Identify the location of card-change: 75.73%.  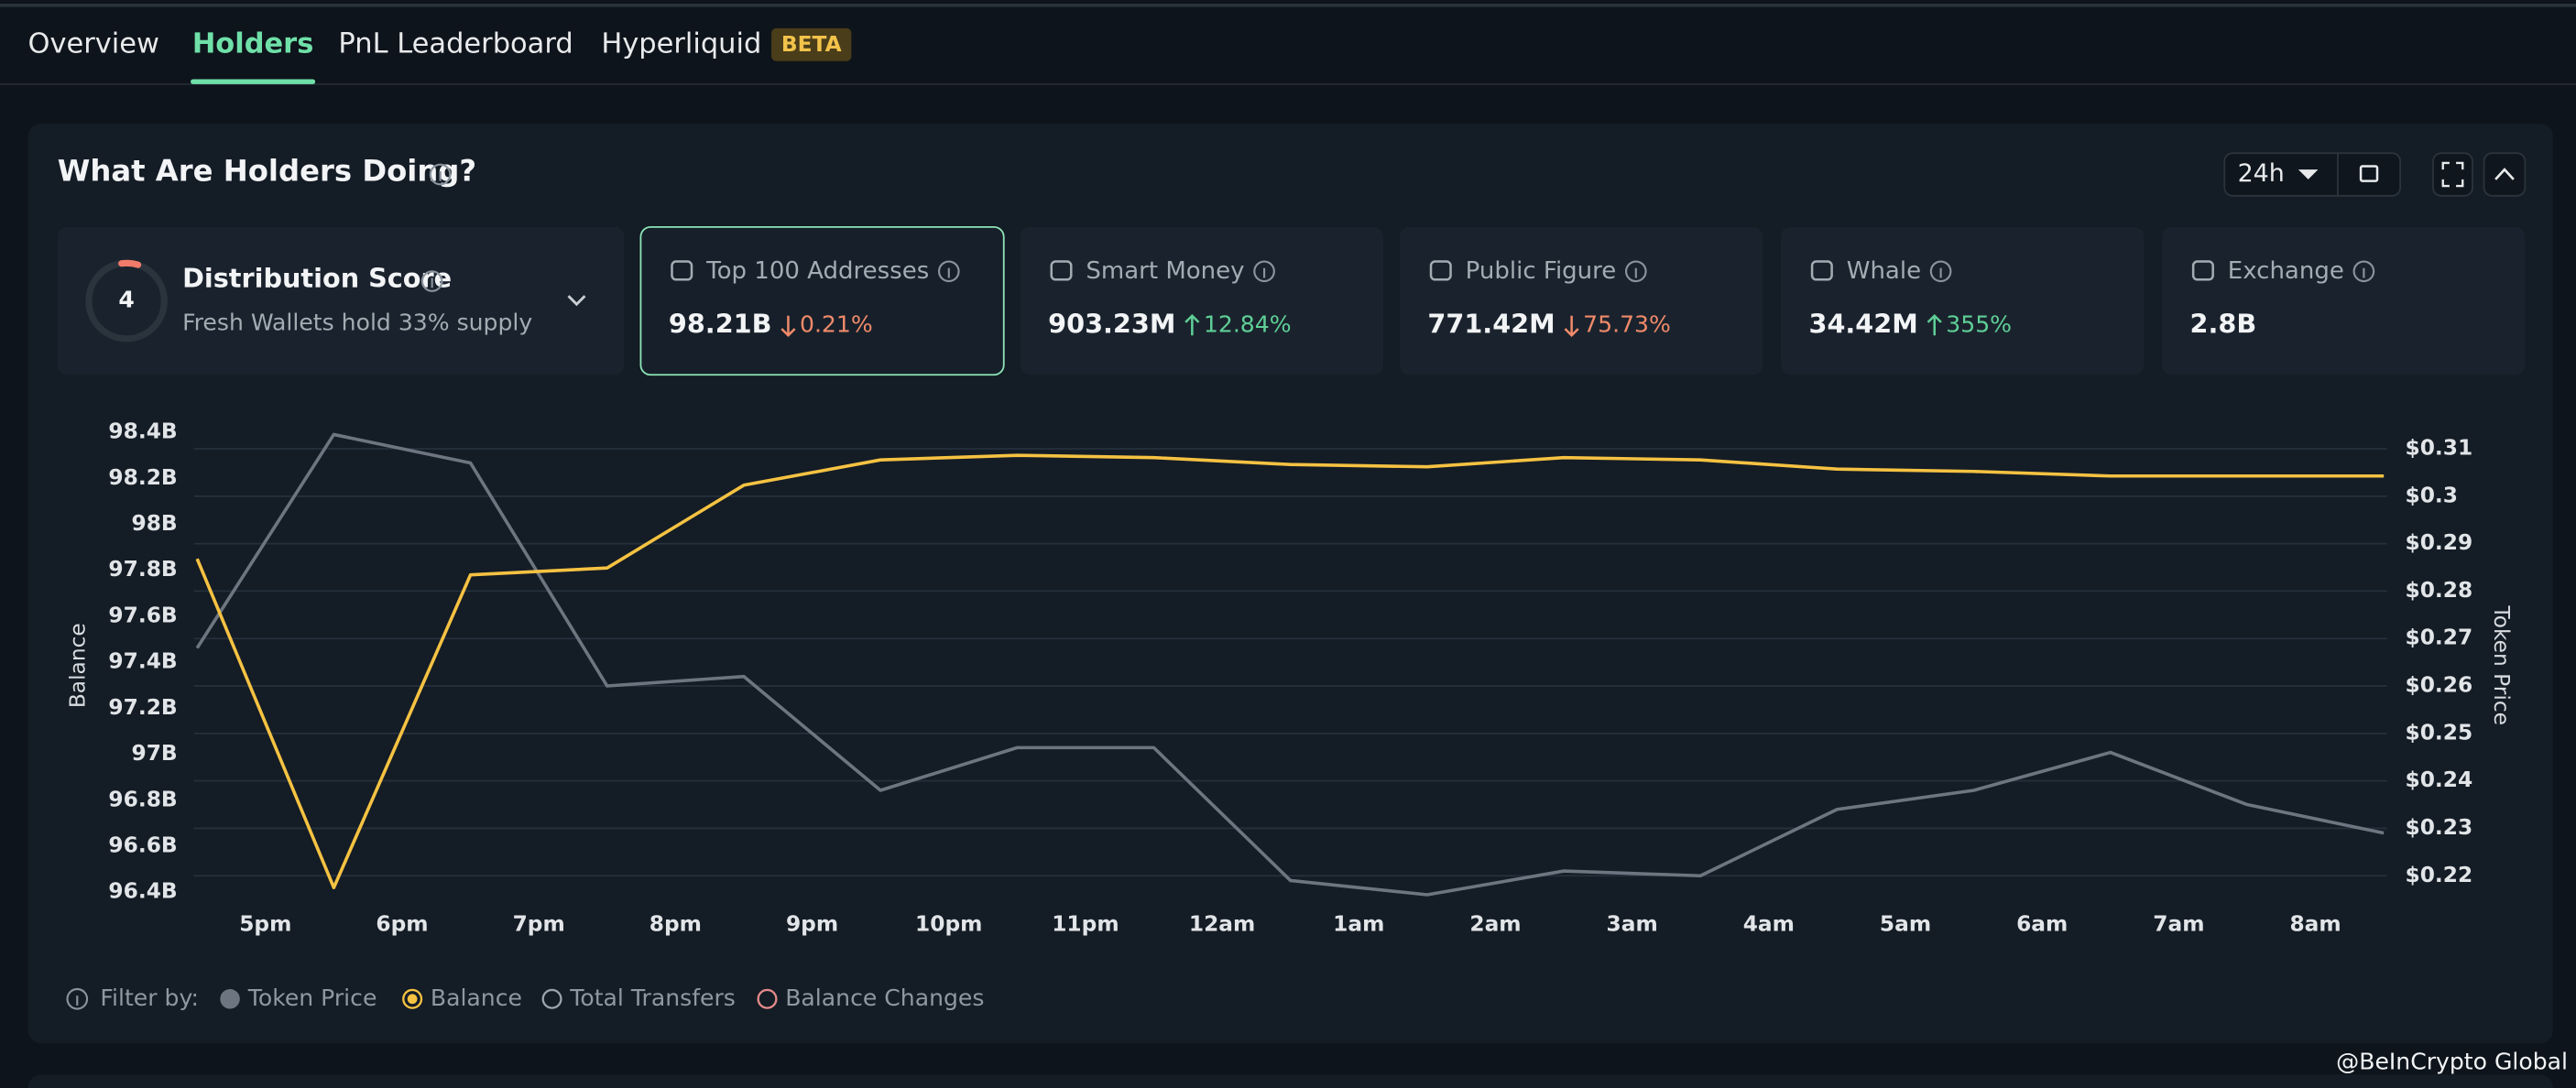
(1627, 323).